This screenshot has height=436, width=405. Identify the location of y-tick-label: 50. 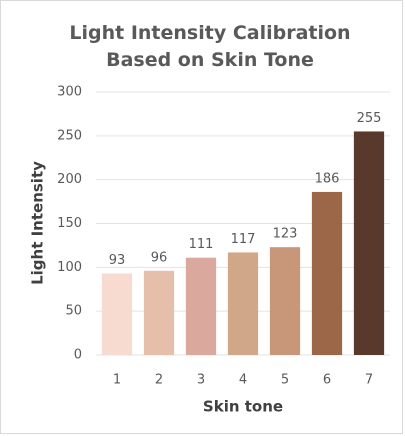
(73, 311).